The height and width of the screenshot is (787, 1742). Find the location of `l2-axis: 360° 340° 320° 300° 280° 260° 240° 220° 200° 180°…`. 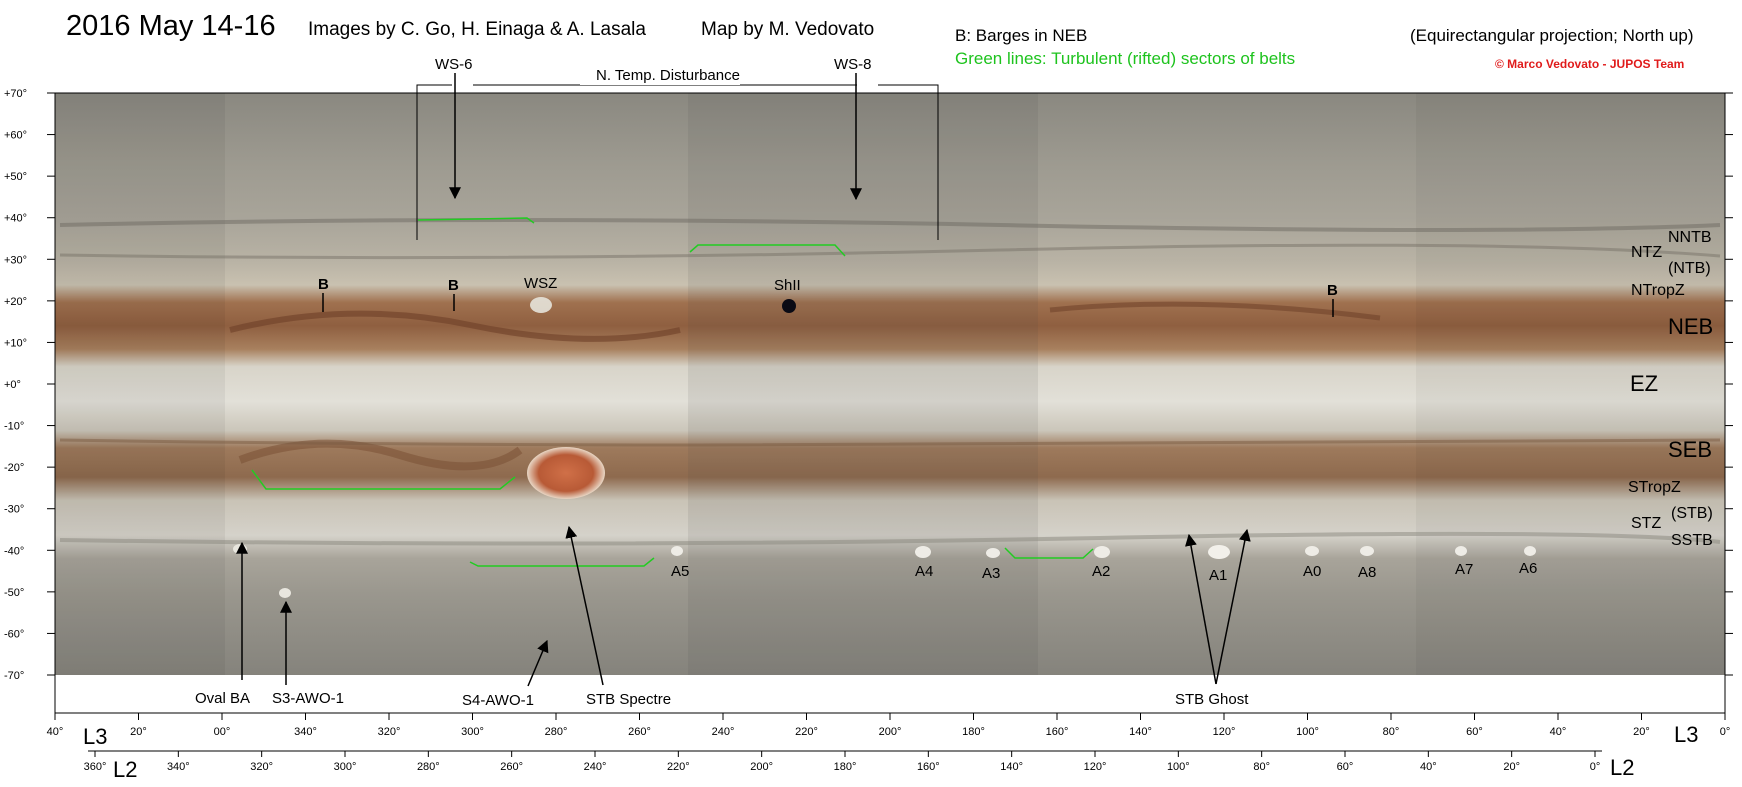

l2-axis: 360° 340° 320° 300° 280° 260° 240° 220° 200° 180°… is located at coordinates (843, 761).